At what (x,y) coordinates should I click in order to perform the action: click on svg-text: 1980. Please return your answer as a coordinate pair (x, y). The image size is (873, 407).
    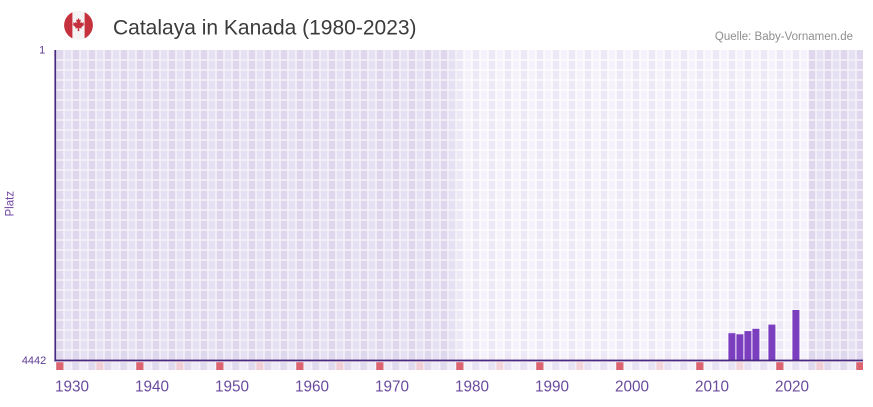
    Looking at the image, I should click on (472, 386).